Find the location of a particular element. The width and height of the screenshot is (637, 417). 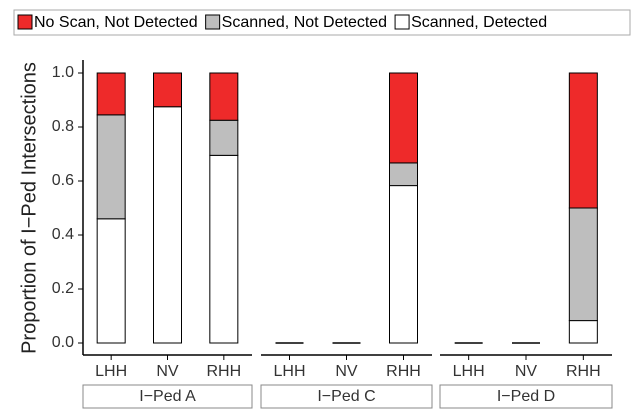

y-tick-label: 1.0 is located at coordinates (63, 72).